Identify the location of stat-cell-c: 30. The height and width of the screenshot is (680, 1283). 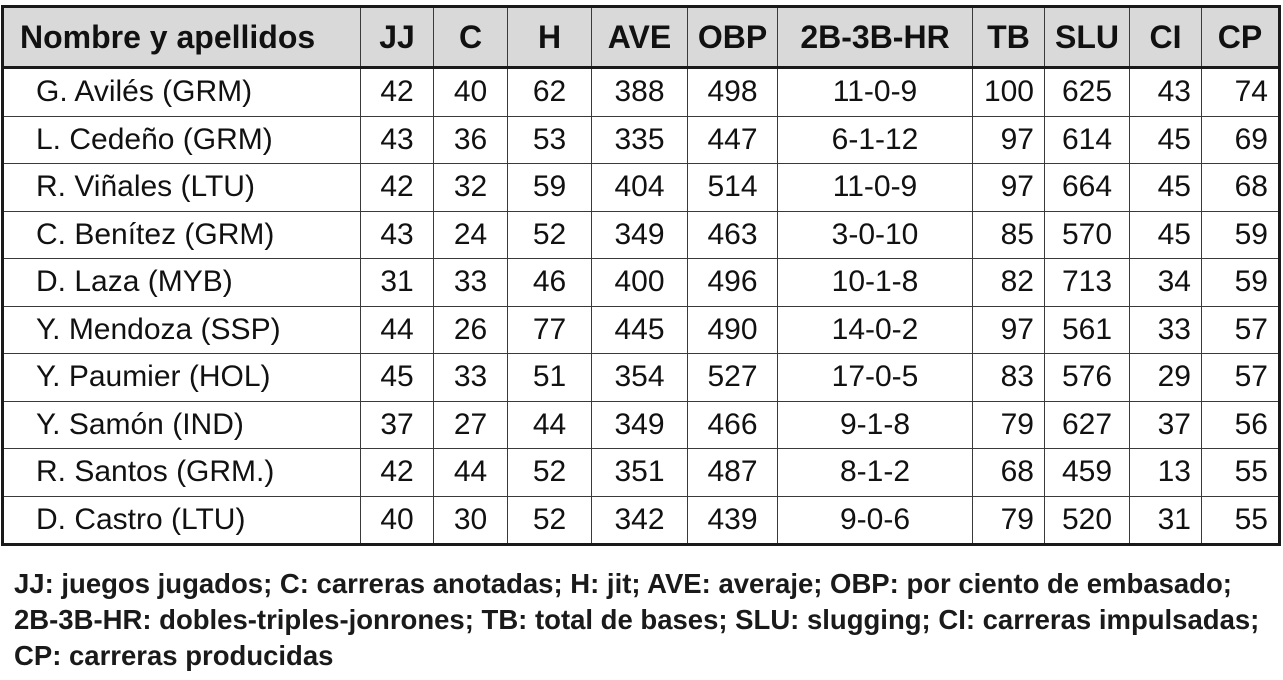
(470, 520).